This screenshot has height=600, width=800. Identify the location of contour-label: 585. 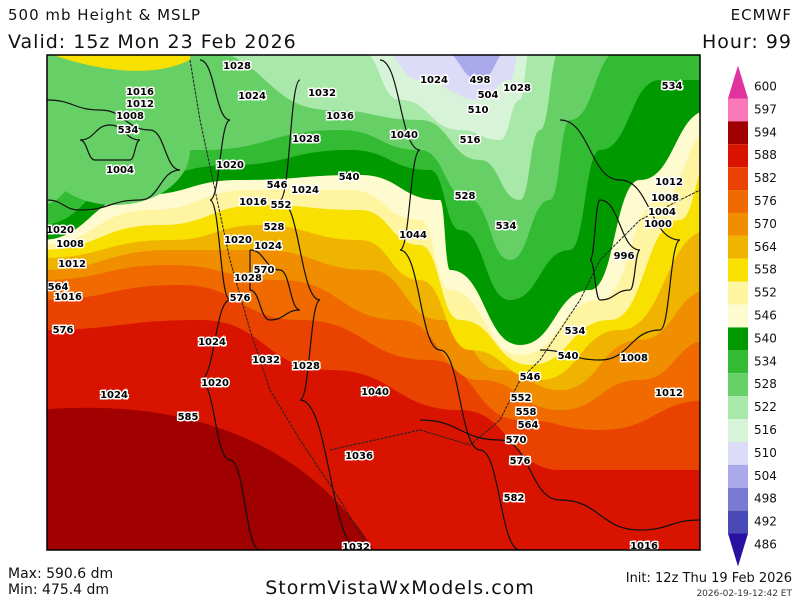
(188, 417).